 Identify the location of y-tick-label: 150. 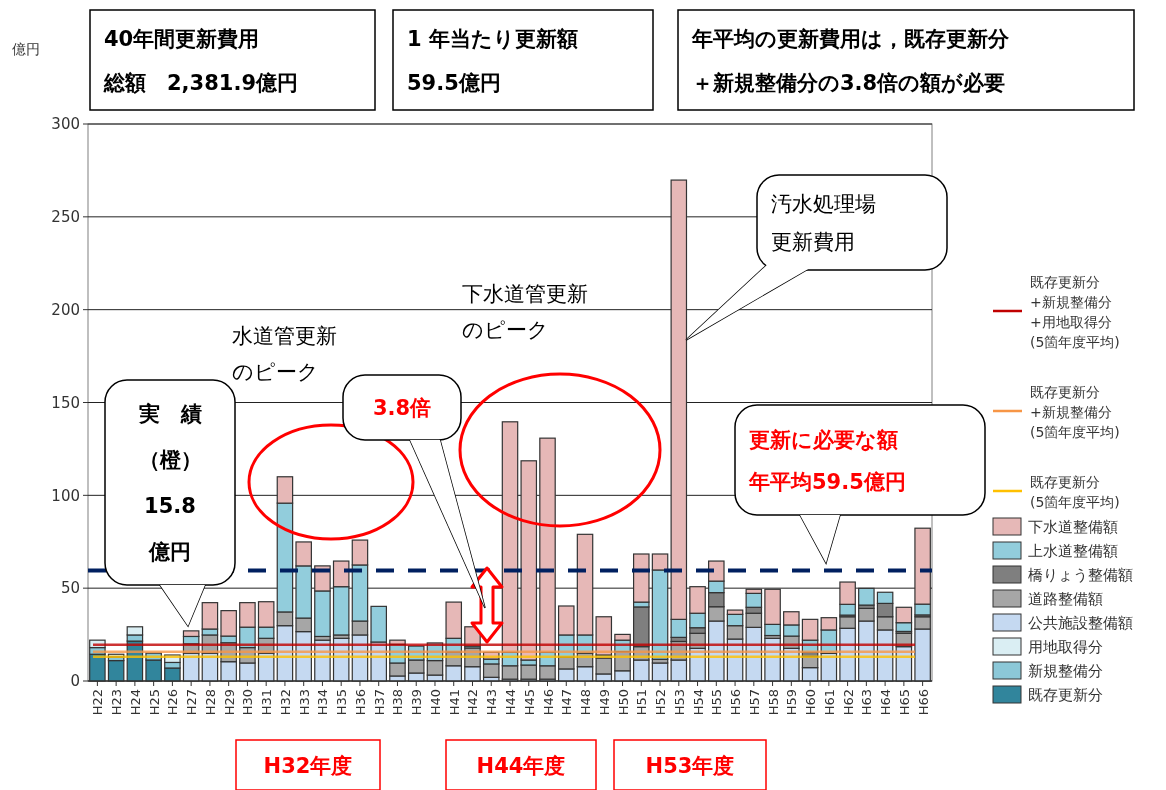
(65, 402).